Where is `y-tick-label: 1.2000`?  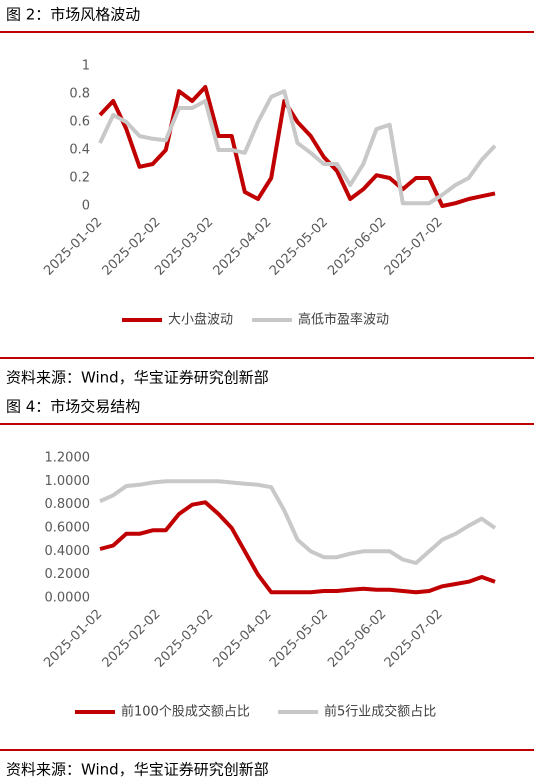 y-tick-label: 1.2000 is located at coordinates (68, 458).